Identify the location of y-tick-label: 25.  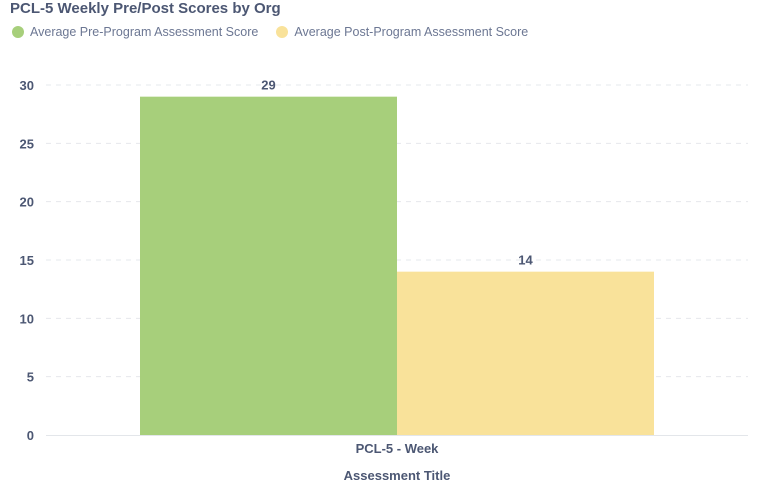
(27, 143).